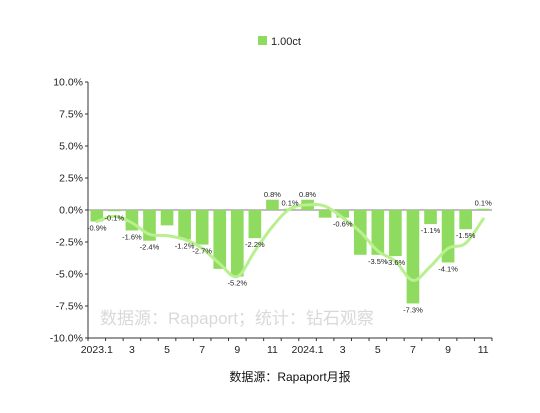 The image size is (540, 413). What do you see at coordinates (132, 236) in the screenshot?
I see `data-label: -1.6%` at bounding box center [132, 236].